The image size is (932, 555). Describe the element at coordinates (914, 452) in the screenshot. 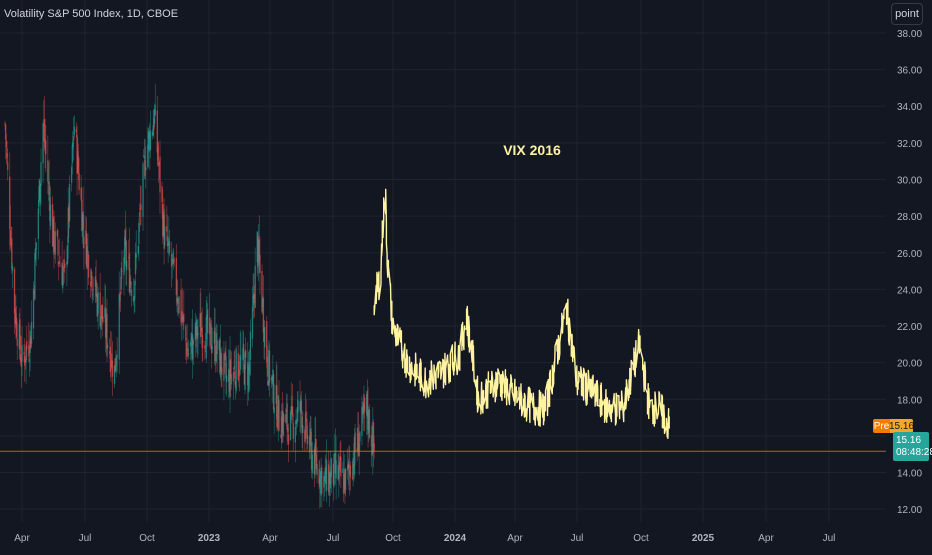

I see `bar-countdown: 08:48:28` at that location.